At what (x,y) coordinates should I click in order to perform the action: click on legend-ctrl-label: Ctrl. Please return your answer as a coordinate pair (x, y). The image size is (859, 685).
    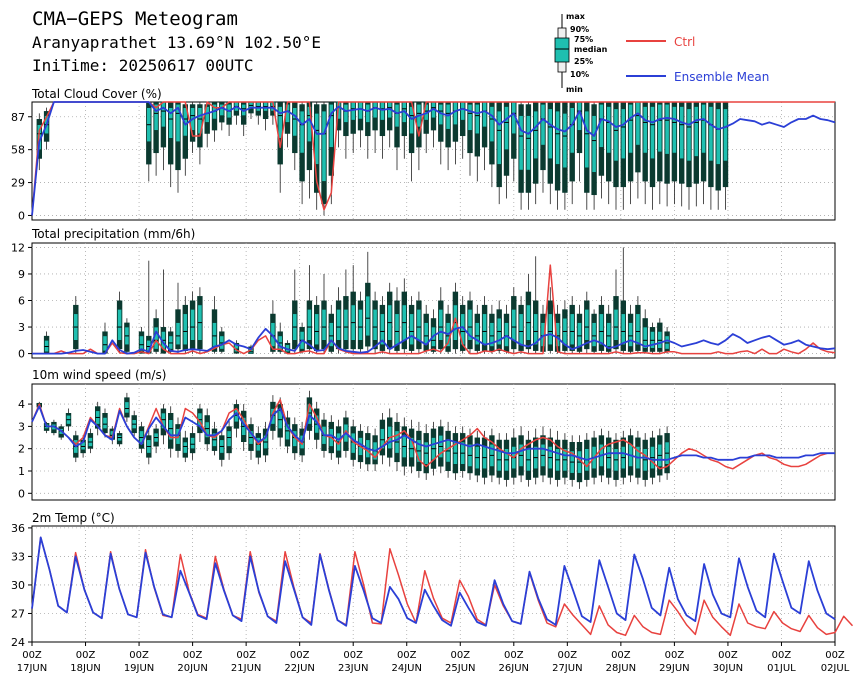
    Looking at the image, I should click on (684, 42).